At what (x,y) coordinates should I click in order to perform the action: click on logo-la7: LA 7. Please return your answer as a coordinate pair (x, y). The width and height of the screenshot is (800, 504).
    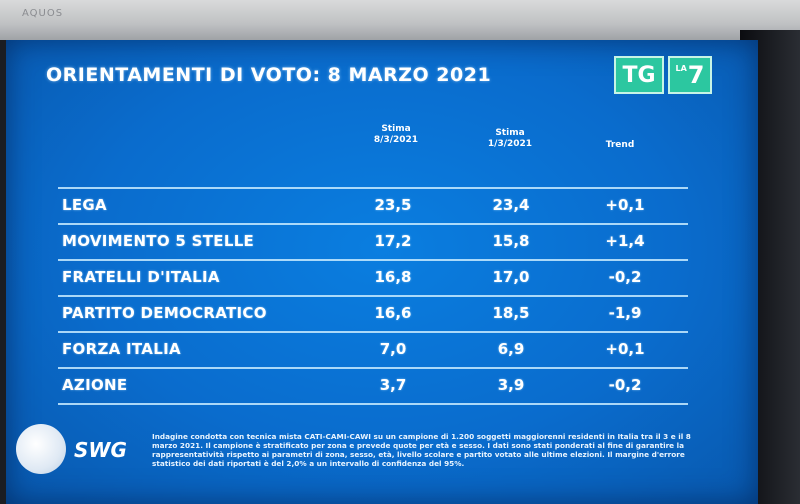
    Looking at the image, I should click on (690, 75).